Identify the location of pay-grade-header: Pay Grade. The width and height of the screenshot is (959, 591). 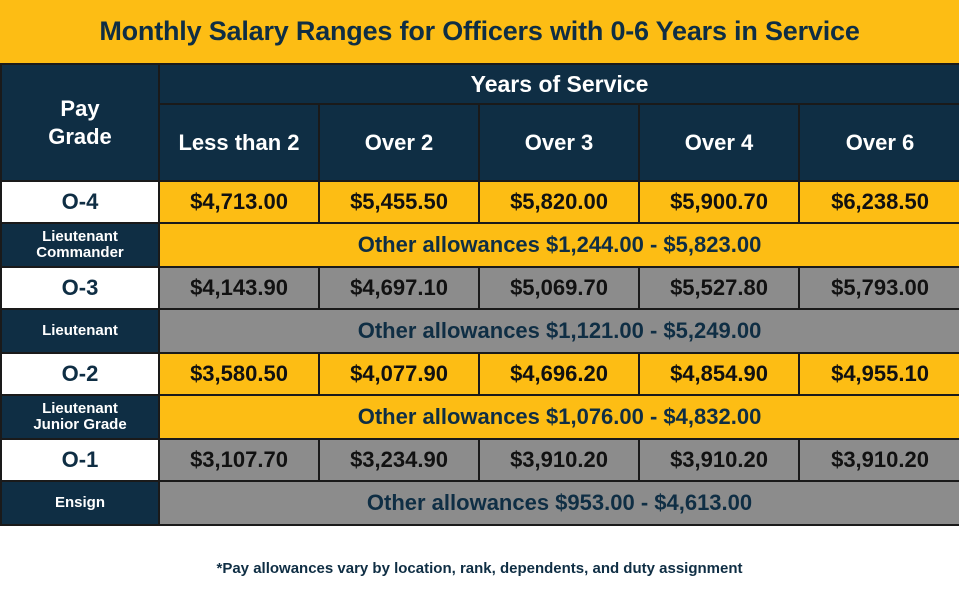
(80, 122).